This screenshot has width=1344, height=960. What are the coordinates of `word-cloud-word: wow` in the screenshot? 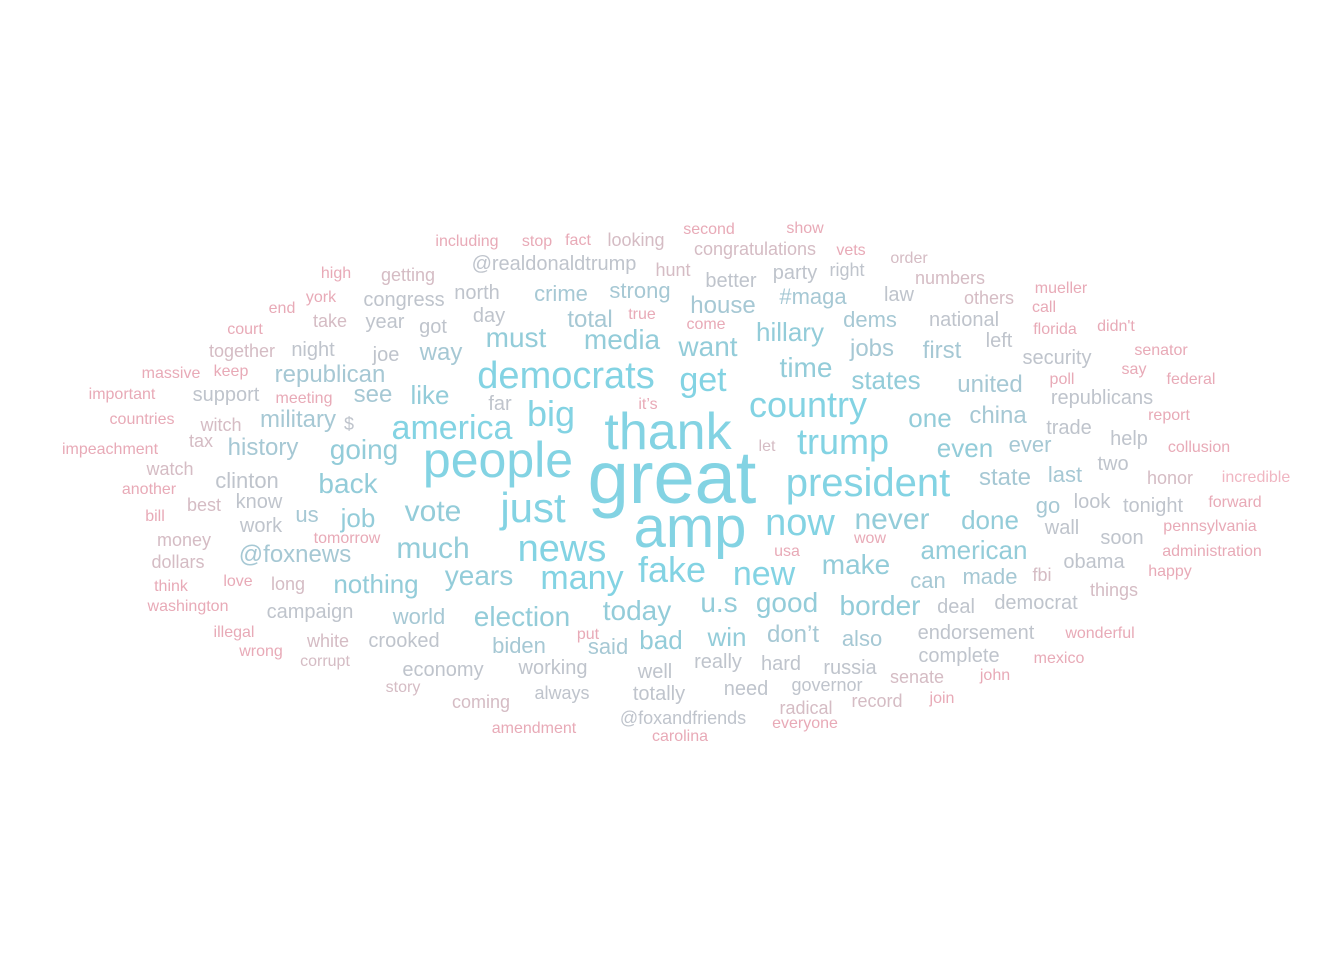 It's located at (870, 538).